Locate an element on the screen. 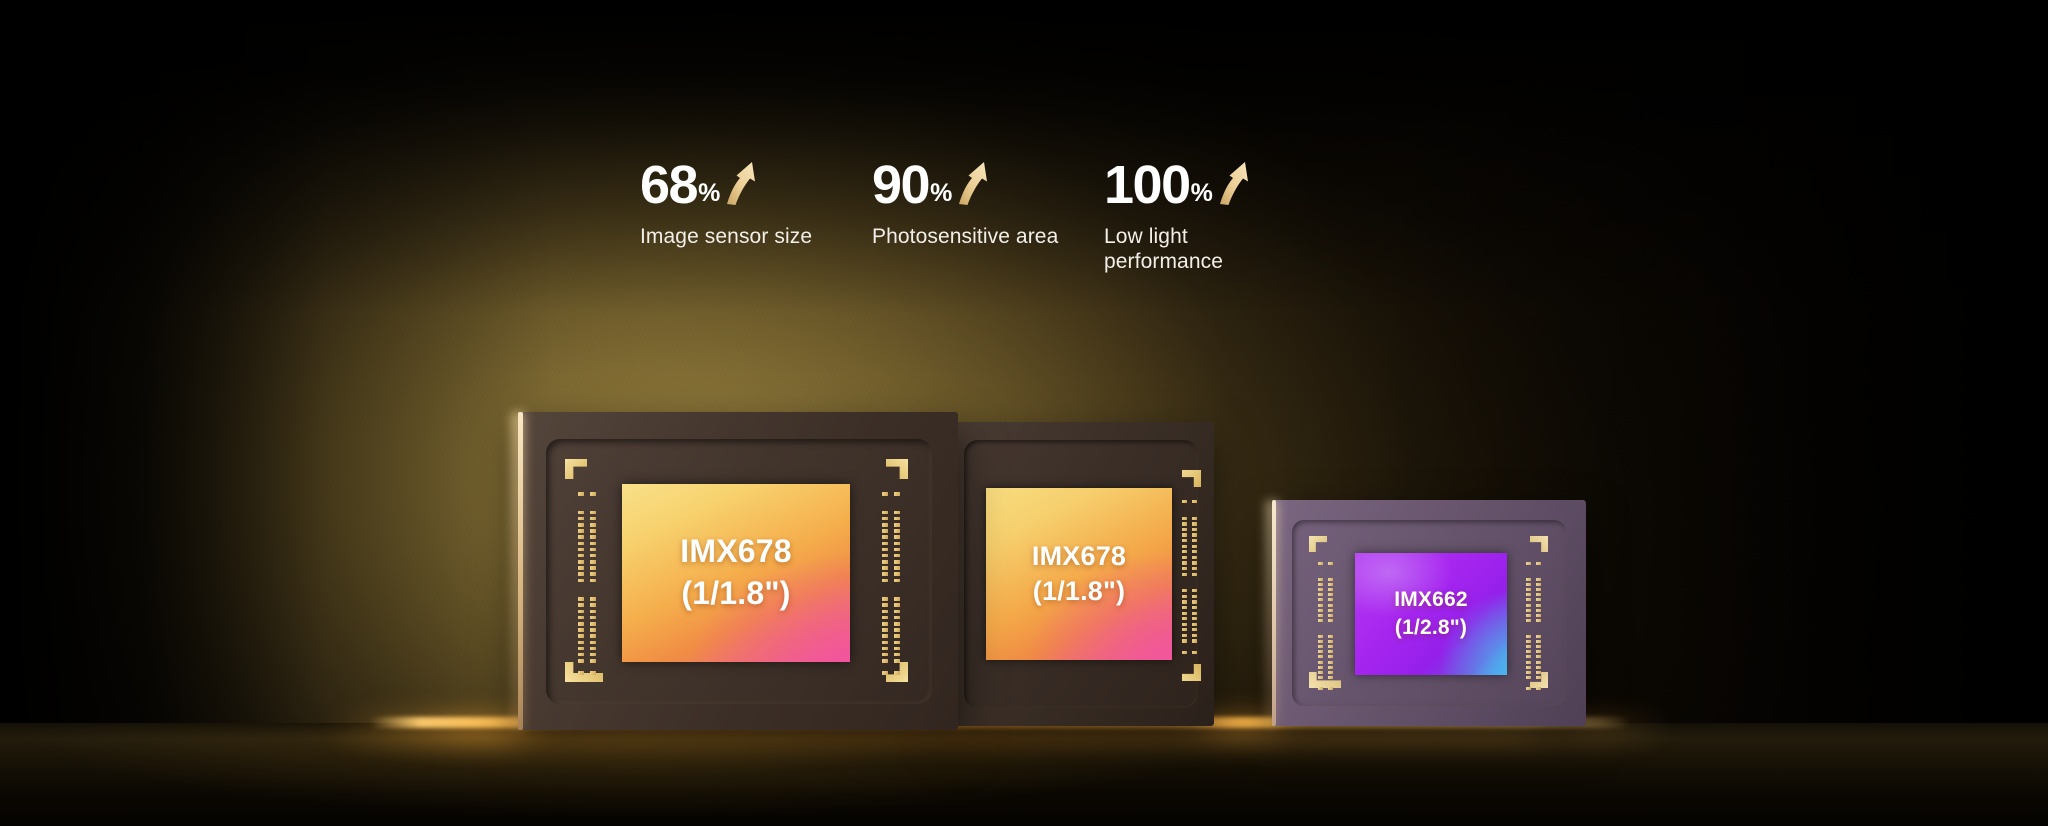 The image size is (2048, 826). stat-value: 100 is located at coordinates (1147, 185).